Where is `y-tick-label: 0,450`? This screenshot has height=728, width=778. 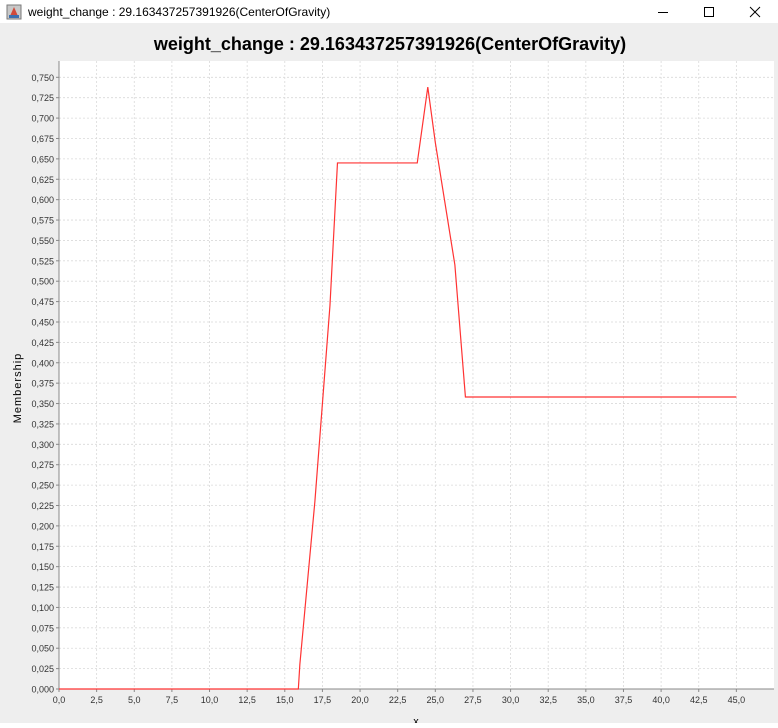
y-tick-label: 0,450 is located at coordinates (42, 322).